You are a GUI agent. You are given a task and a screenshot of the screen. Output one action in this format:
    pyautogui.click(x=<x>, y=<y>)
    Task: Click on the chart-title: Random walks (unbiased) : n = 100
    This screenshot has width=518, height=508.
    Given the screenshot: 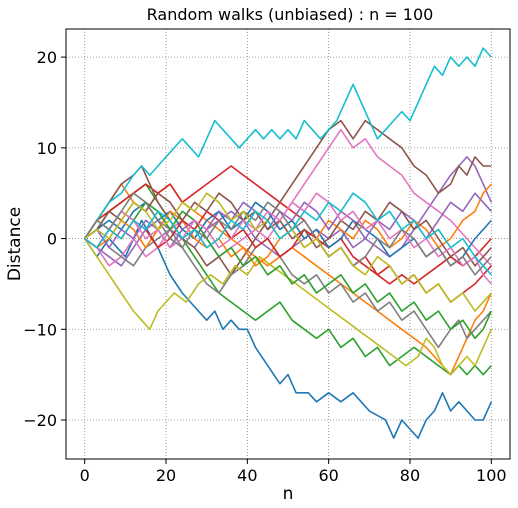 What is the action you would take?
    pyautogui.click(x=290, y=14)
    